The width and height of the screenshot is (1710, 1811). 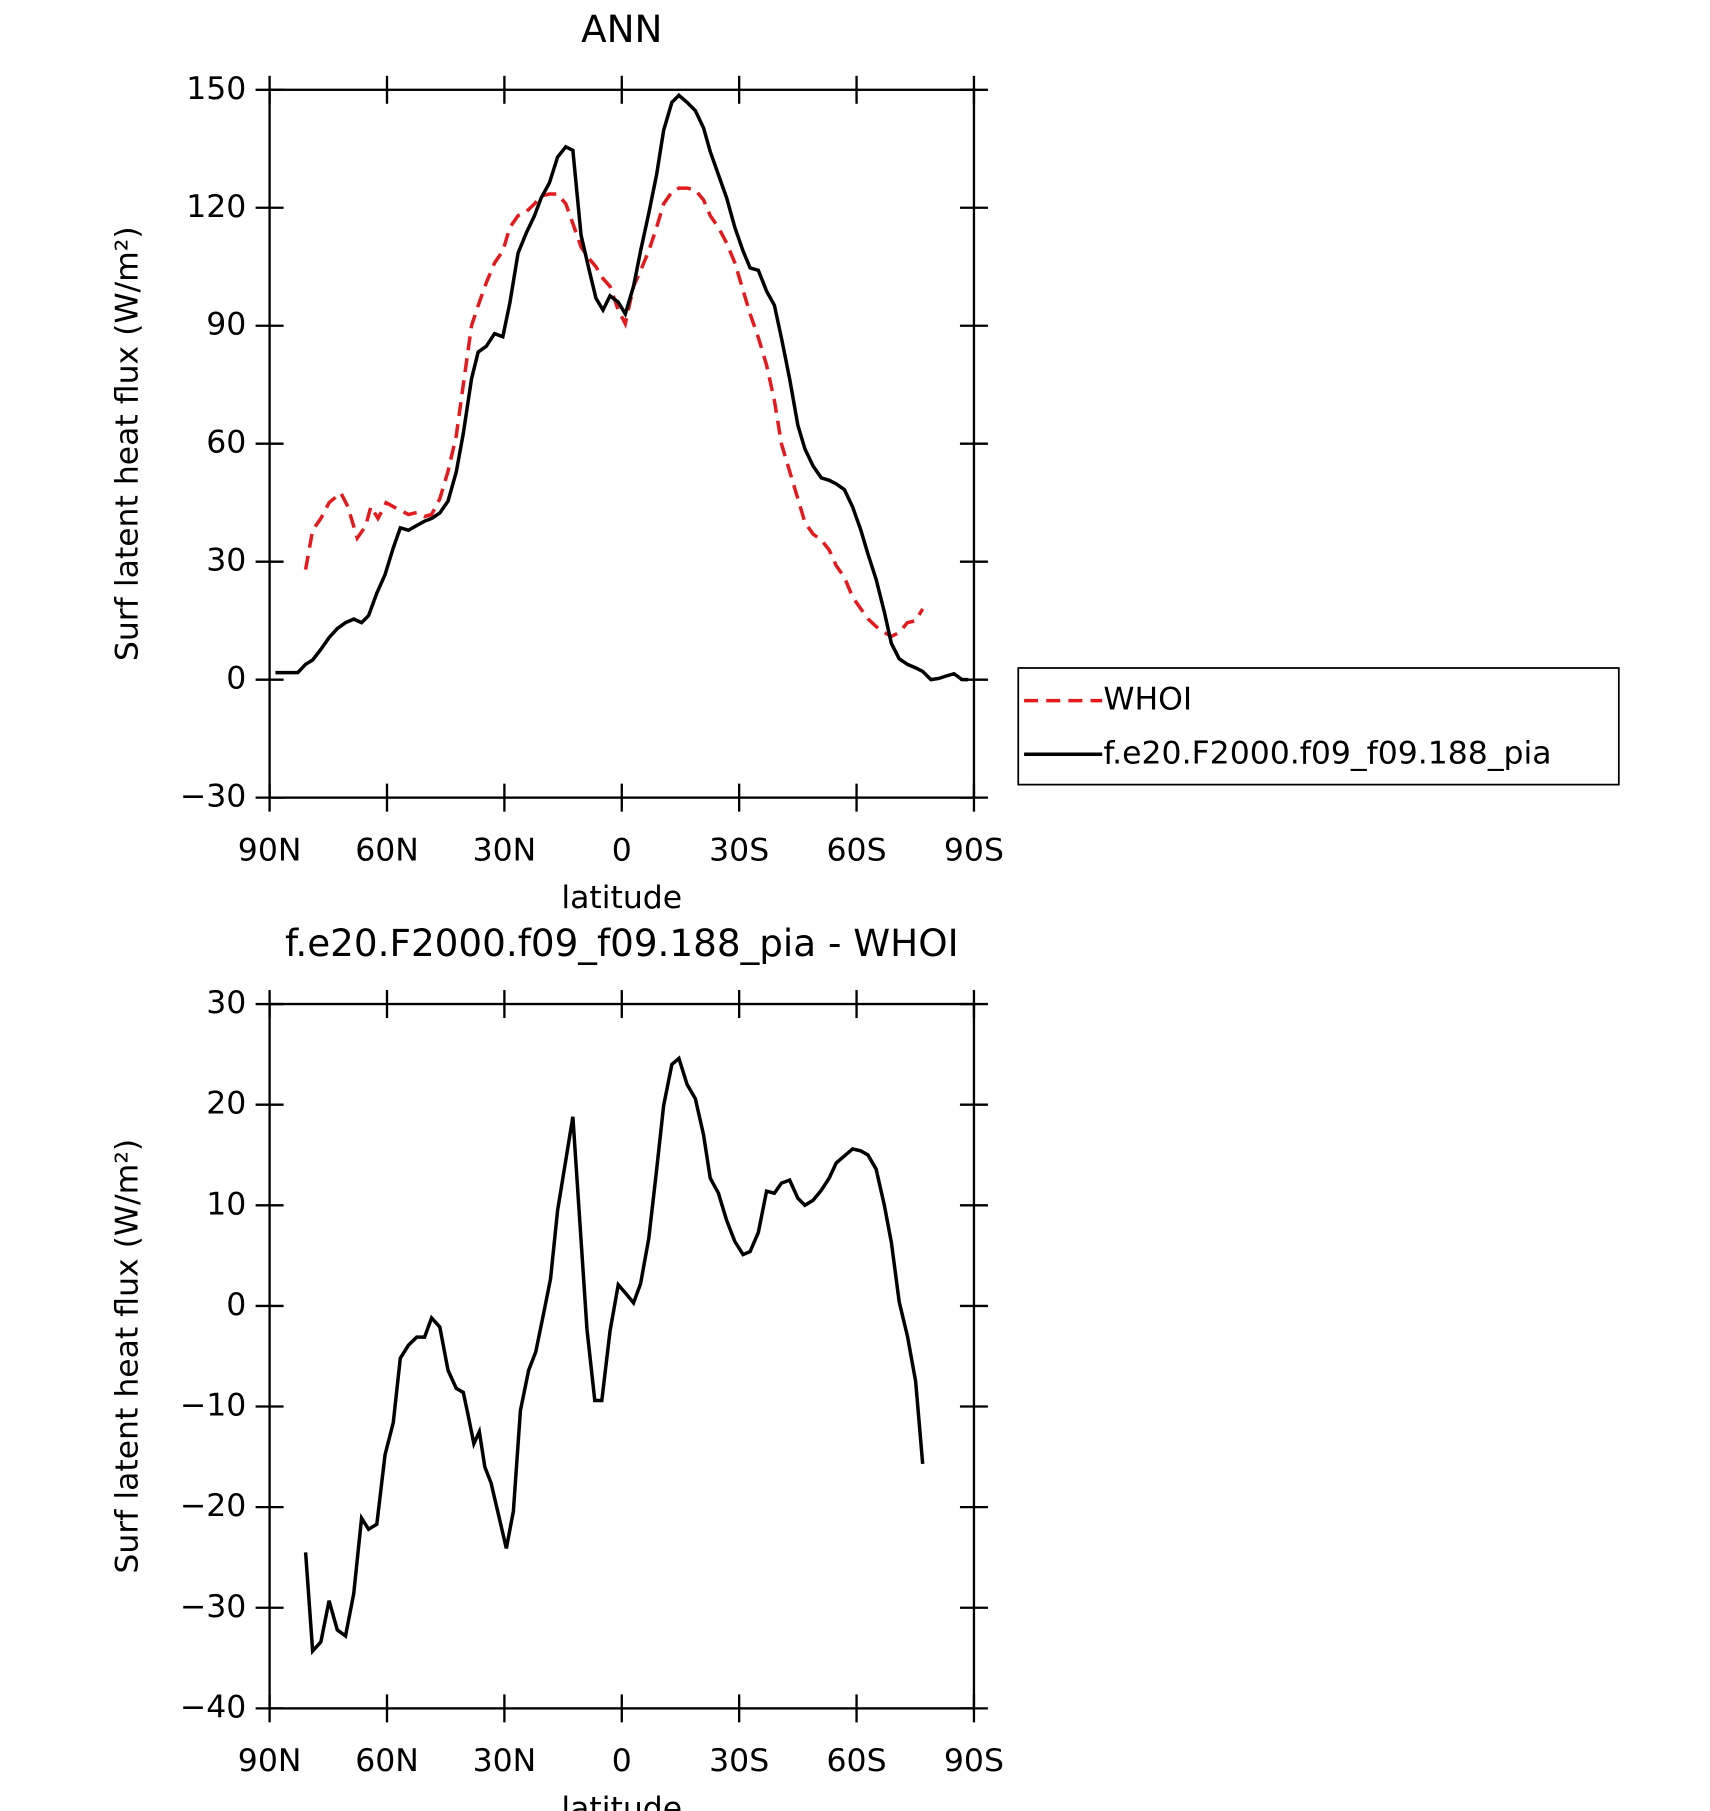 I want to click on y-tick-label: −40, so click(x=213, y=1707).